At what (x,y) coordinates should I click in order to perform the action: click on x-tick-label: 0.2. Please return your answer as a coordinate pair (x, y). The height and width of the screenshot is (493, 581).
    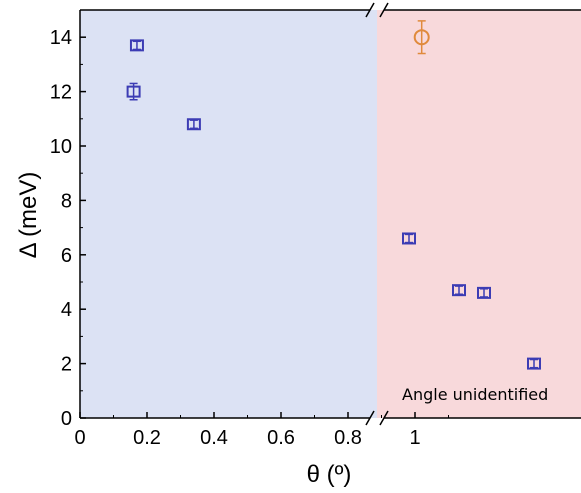
    Looking at the image, I should click on (147, 438).